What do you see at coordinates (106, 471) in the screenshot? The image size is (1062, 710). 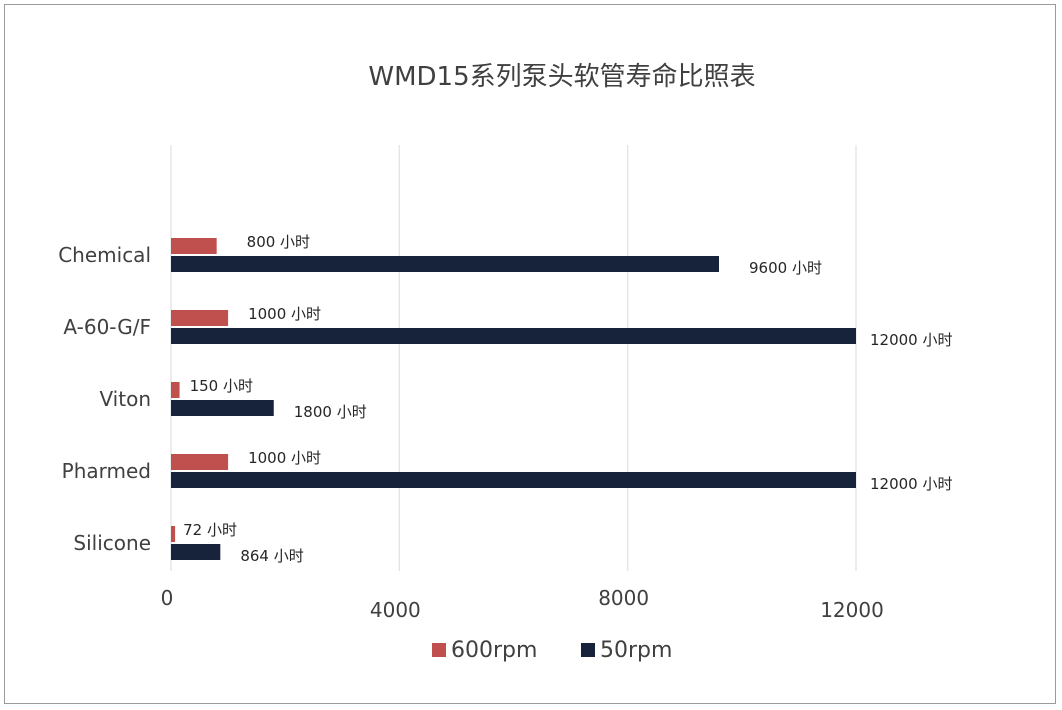 I see `category-label: Pharmed` at bounding box center [106, 471].